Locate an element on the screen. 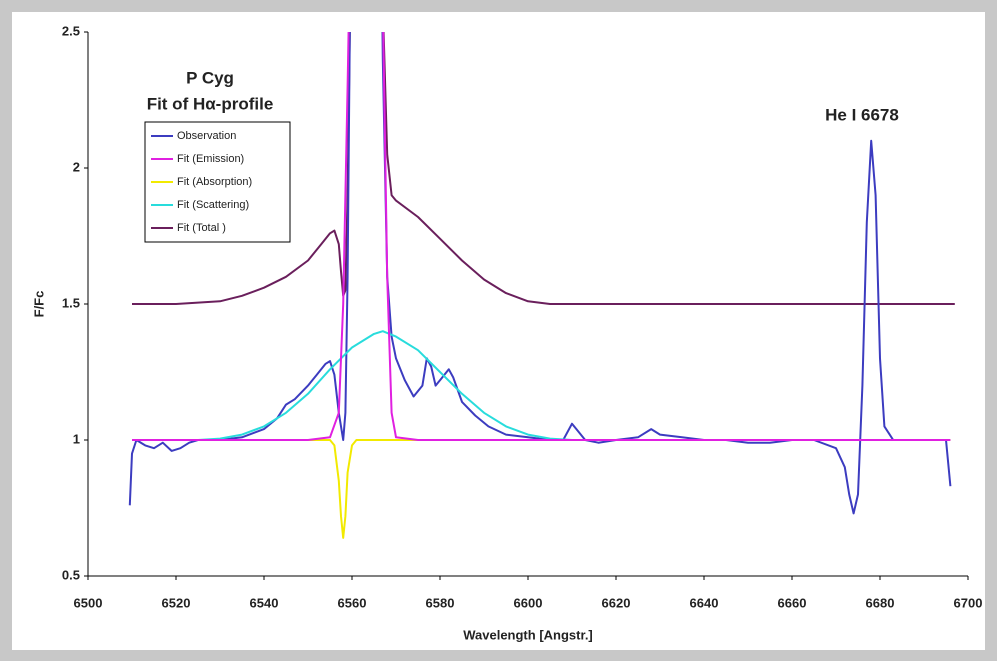 Image resolution: width=997 pixels, height=661 pixels. y-axis-label: F/Fc is located at coordinates (38, 304).